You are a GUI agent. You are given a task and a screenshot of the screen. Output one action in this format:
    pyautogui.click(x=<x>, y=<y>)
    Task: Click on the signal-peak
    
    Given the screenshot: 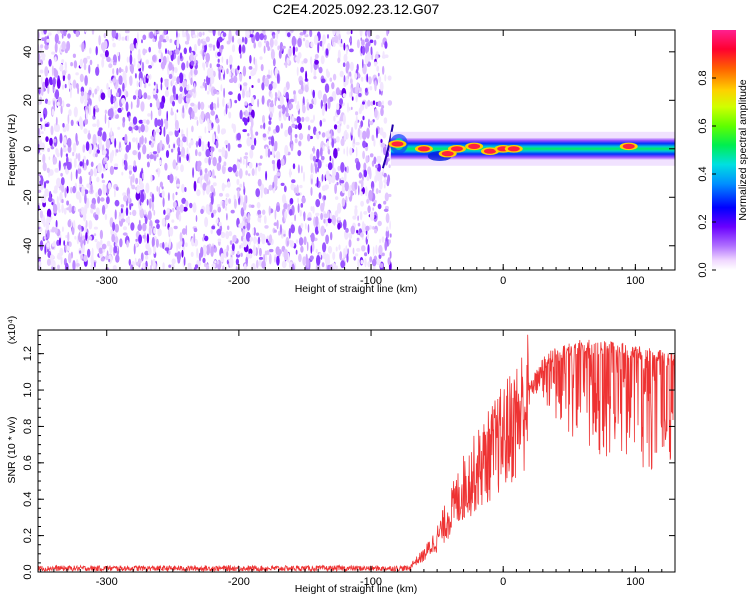 What is the action you would take?
    pyautogui.click(x=456, y=149)
    